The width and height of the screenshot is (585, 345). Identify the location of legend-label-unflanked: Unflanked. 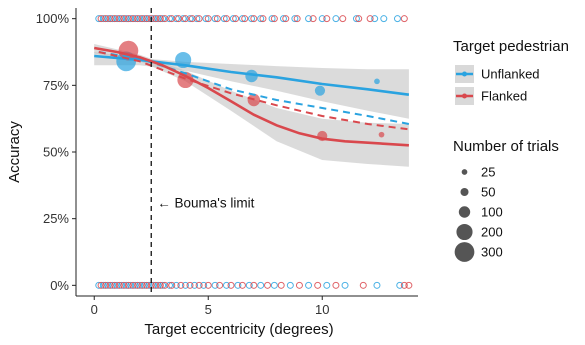
(510, 74).